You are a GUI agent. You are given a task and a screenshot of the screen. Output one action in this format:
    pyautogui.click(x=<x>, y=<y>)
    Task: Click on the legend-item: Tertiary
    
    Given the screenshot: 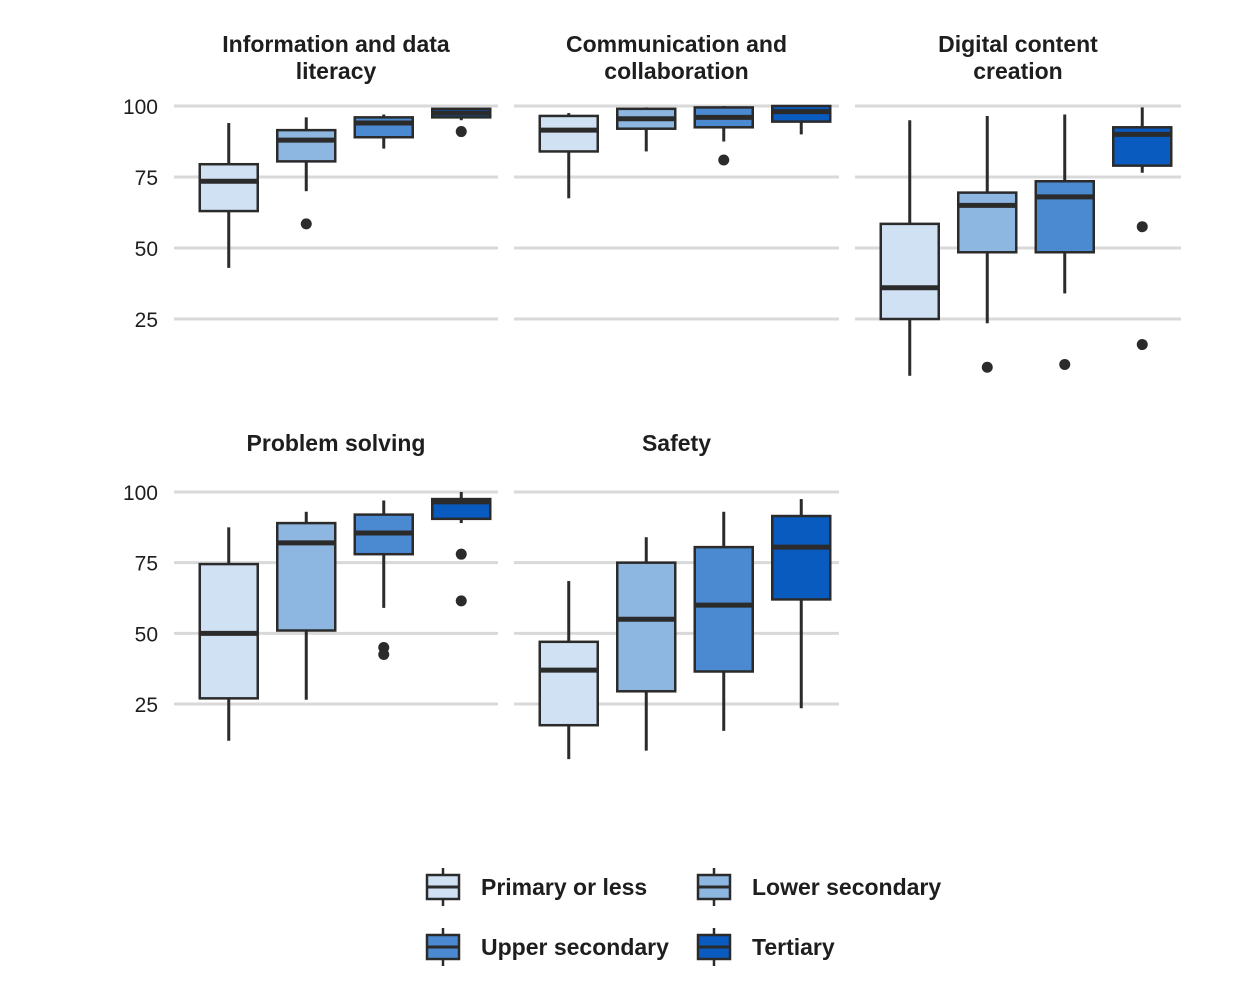 What is the action you would take?
    pyautogui.click(x=765, y=947)
    